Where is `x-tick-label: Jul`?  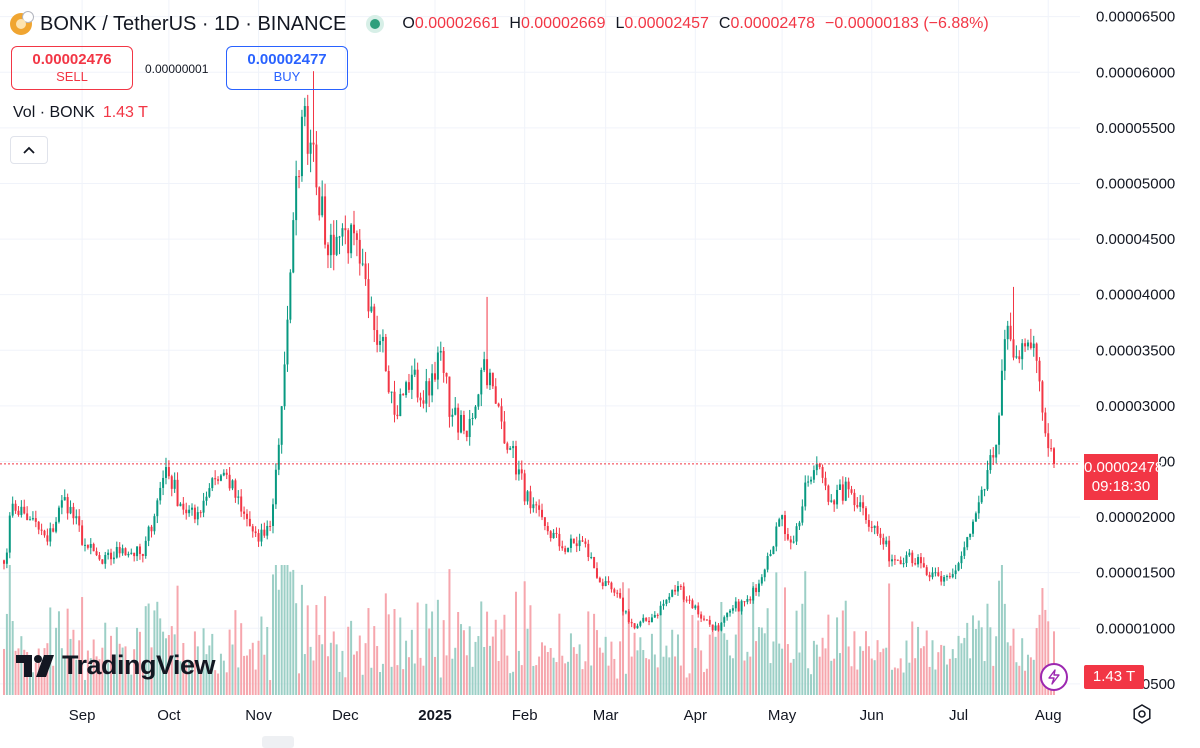
x-tick-label: Jul is located at coordinates (958, 715).